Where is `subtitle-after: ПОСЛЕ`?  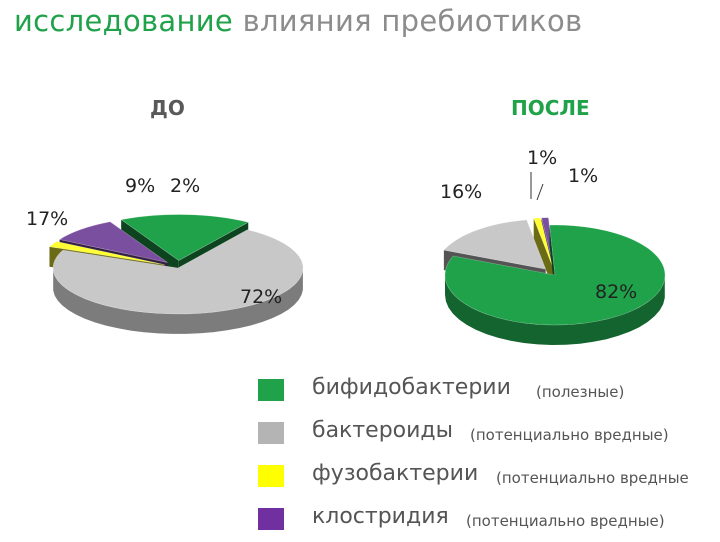
subtitle-after: ПОСЛЕ is located at coordinates (550, 108).